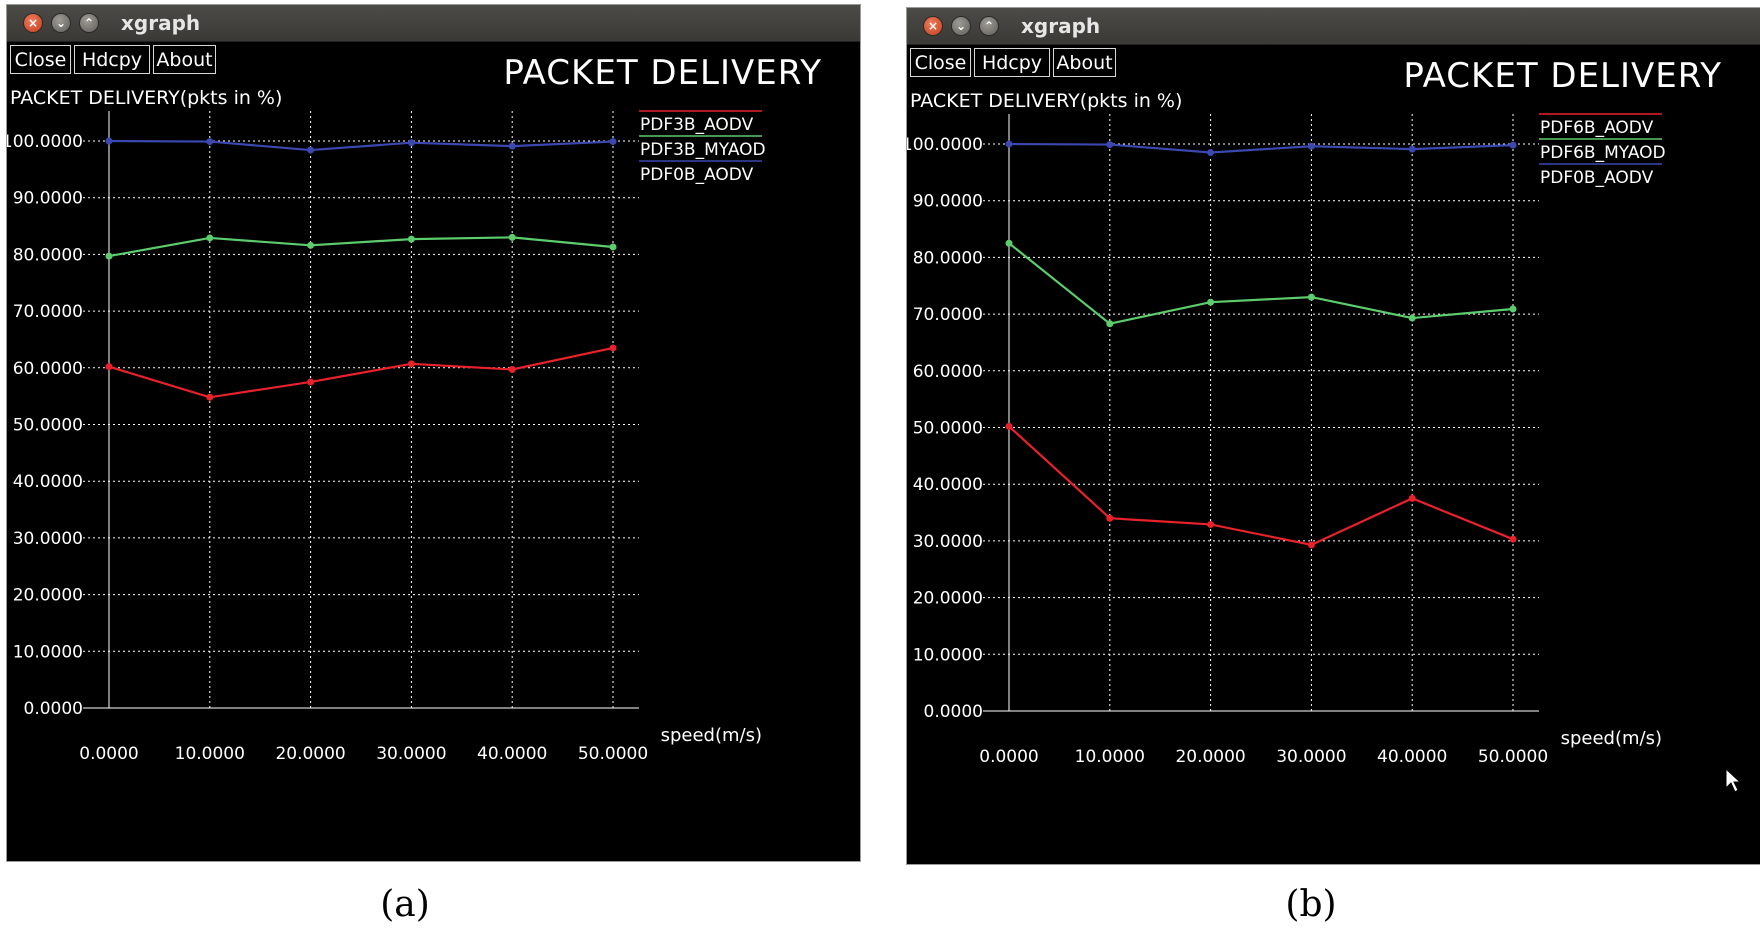  Describe the element at coordinates (1311, 904) in the screenshot. I see `figure-caption-b: (b)` at that location.